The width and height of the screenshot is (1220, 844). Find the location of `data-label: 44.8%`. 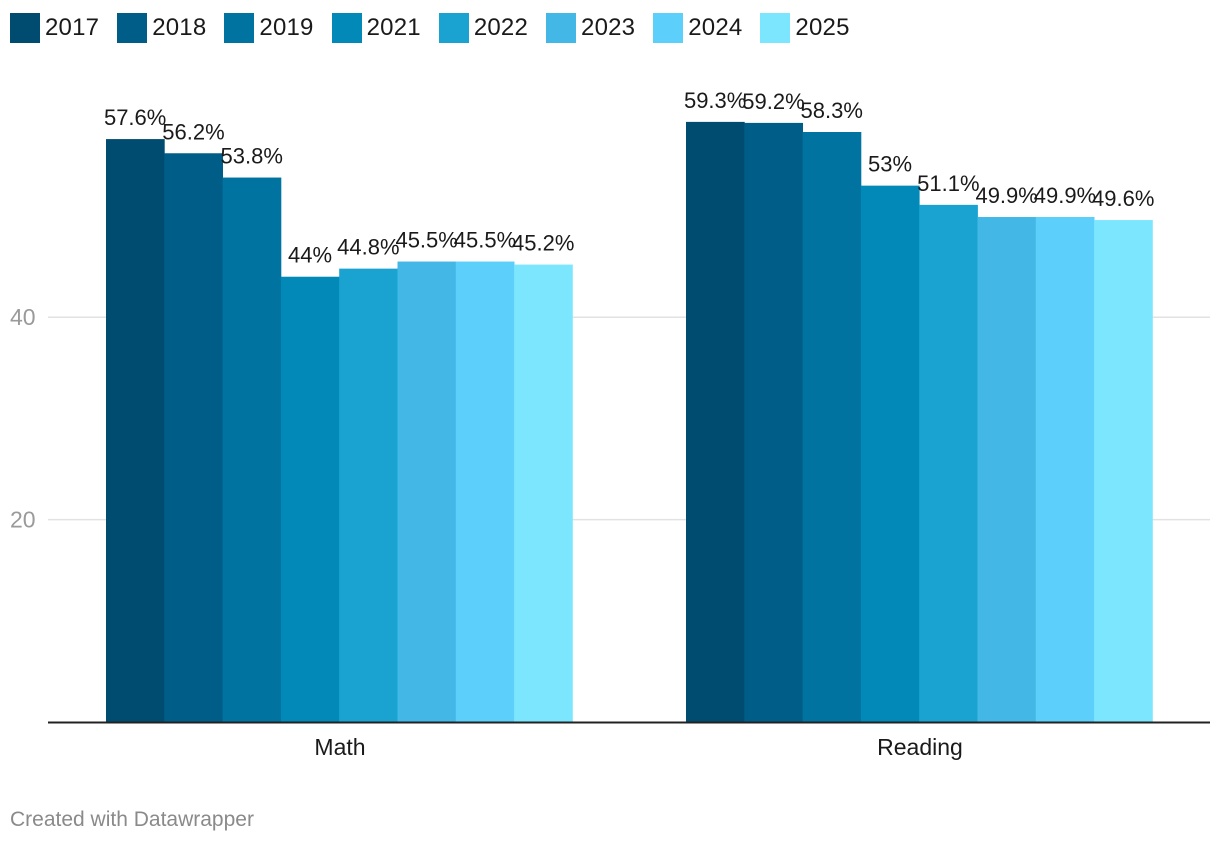

data-label: 44.8% is located at coordinates (368, 247).